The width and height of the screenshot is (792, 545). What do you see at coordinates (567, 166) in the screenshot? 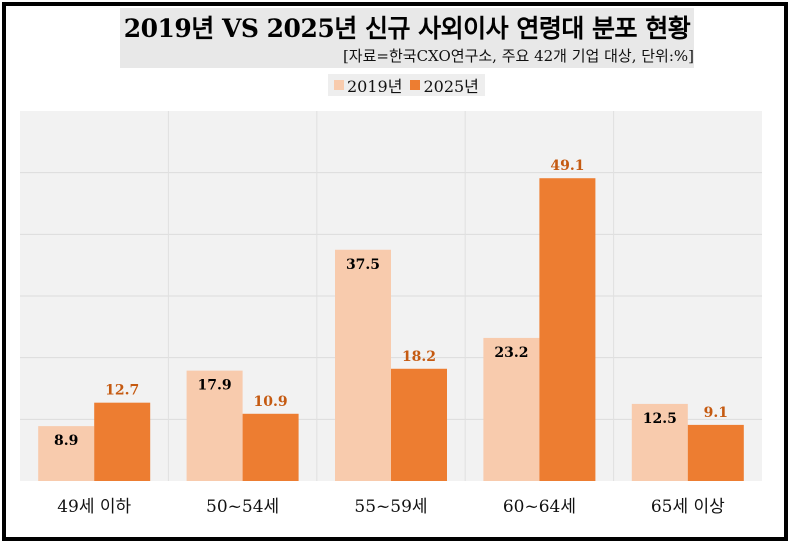
I see `data-label: 49.1` at bounding box center [567, 166].